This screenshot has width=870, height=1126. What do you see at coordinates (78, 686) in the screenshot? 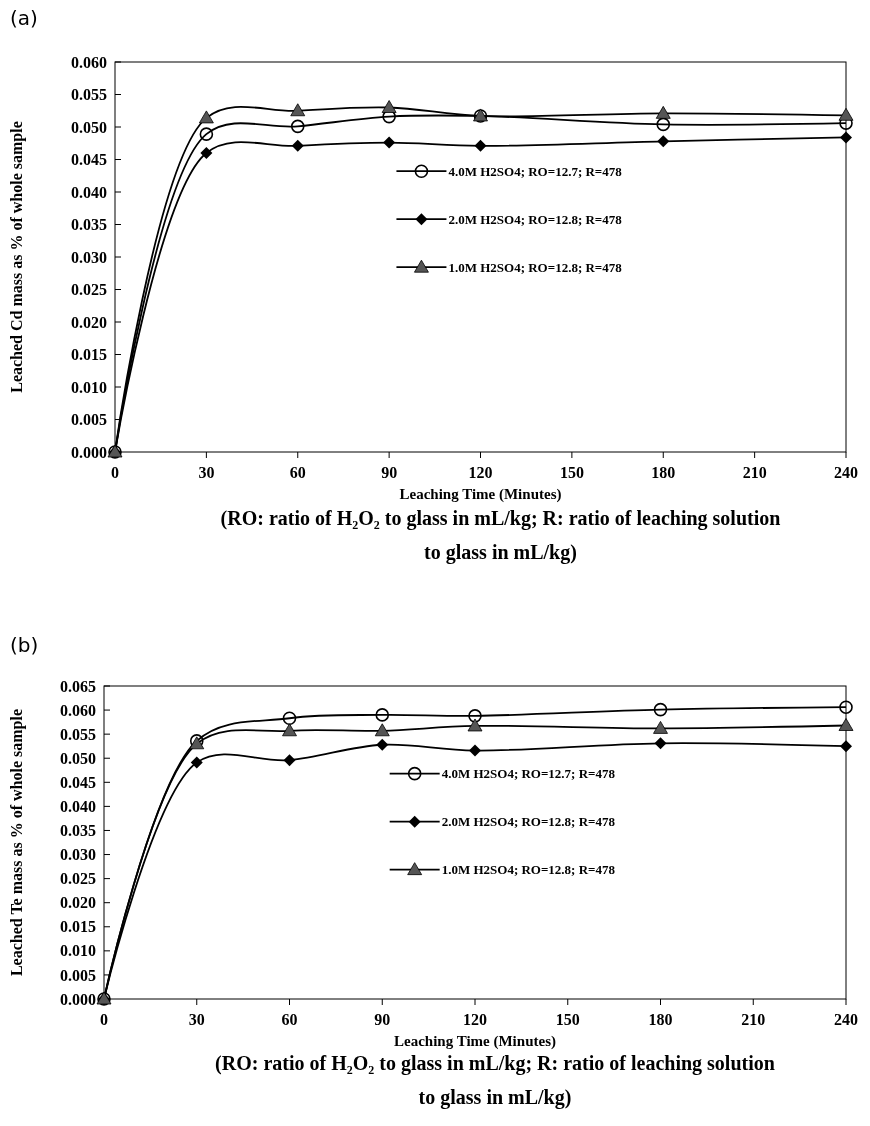
I see `y-tick-label: 0.065` at bounding box center [78, 686].